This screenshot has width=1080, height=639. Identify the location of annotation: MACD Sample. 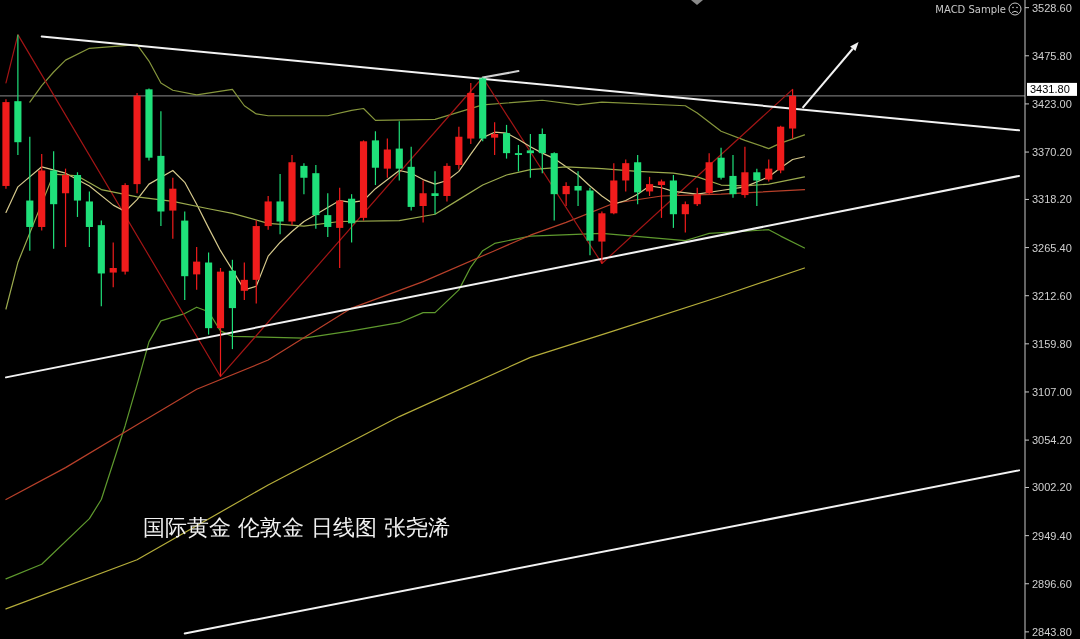
(970, 9).